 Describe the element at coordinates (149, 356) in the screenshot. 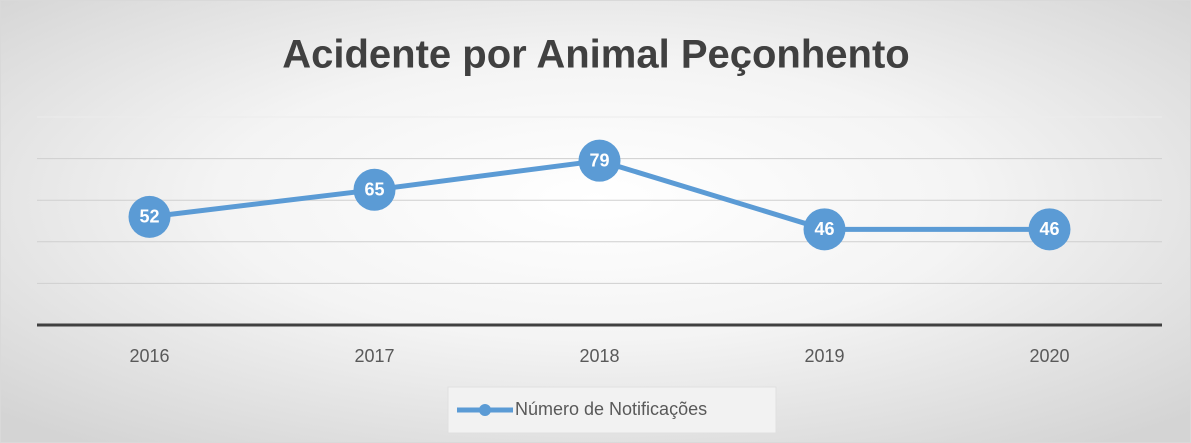

I see `x-tick-label: 2016` at that location.